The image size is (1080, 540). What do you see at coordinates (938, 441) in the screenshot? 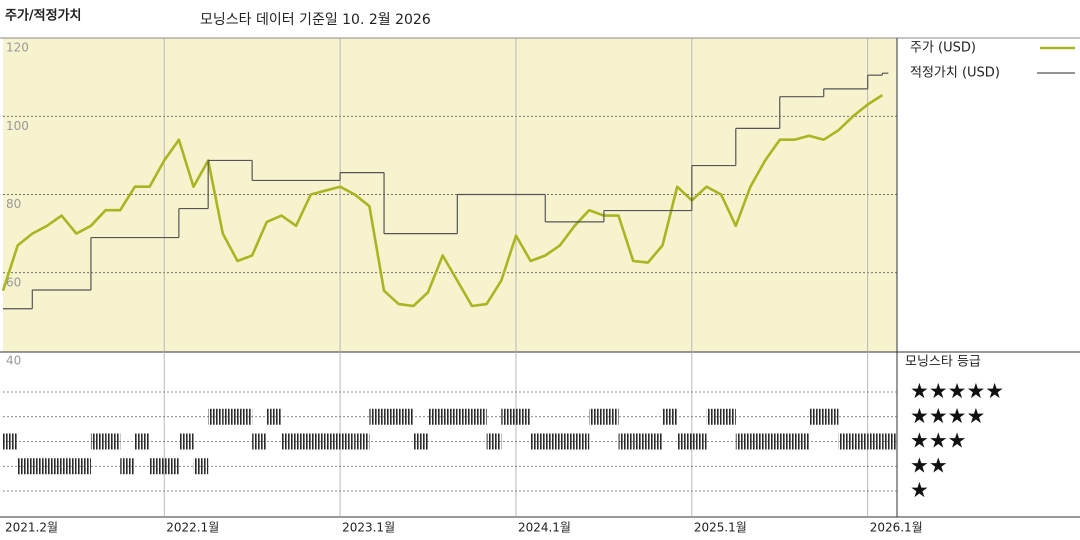
I see `rating-level-label: ★★★` at bounding box center [938, 441].